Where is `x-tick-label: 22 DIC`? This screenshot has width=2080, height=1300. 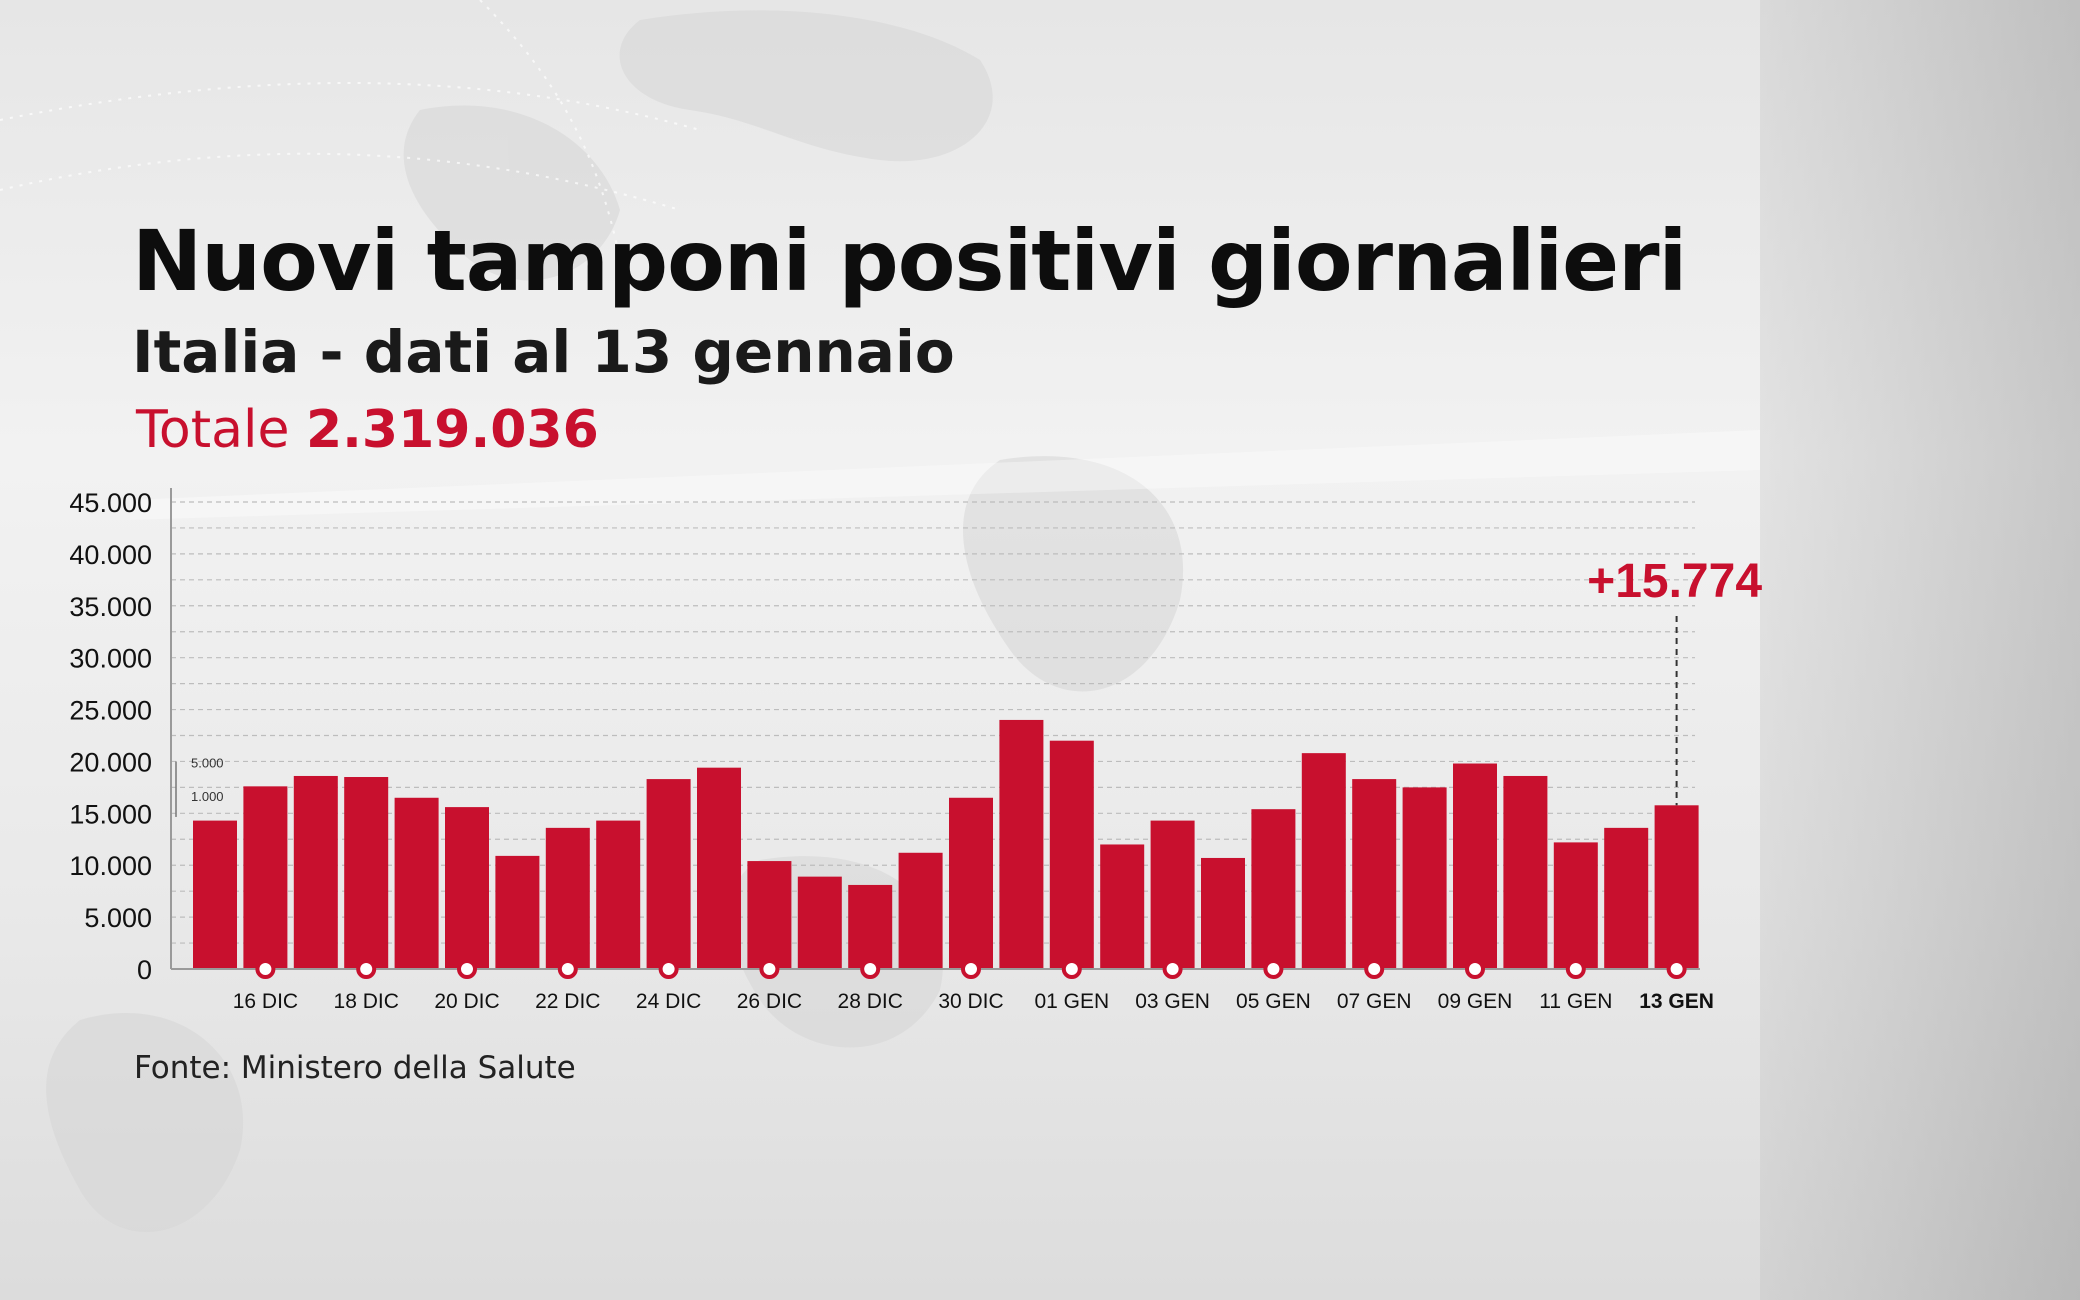 x-tick-label: 22 DIC is located at coordinates (567, 1001).